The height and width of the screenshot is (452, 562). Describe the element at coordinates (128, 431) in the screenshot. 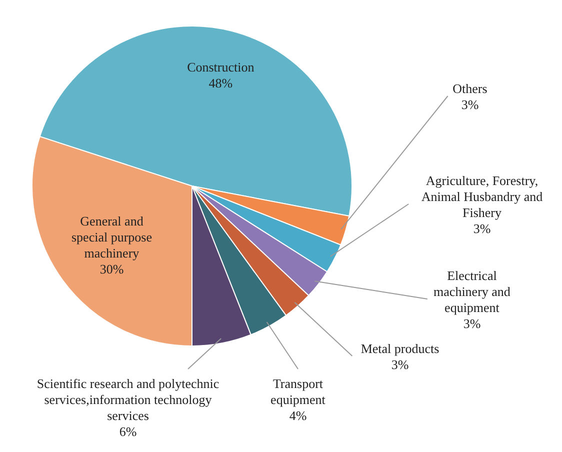

I see `data-label: 6%` at that location.